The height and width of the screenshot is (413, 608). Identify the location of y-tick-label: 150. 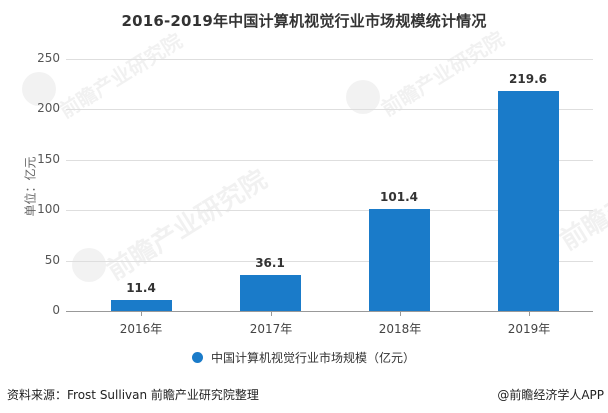
(48, 159).